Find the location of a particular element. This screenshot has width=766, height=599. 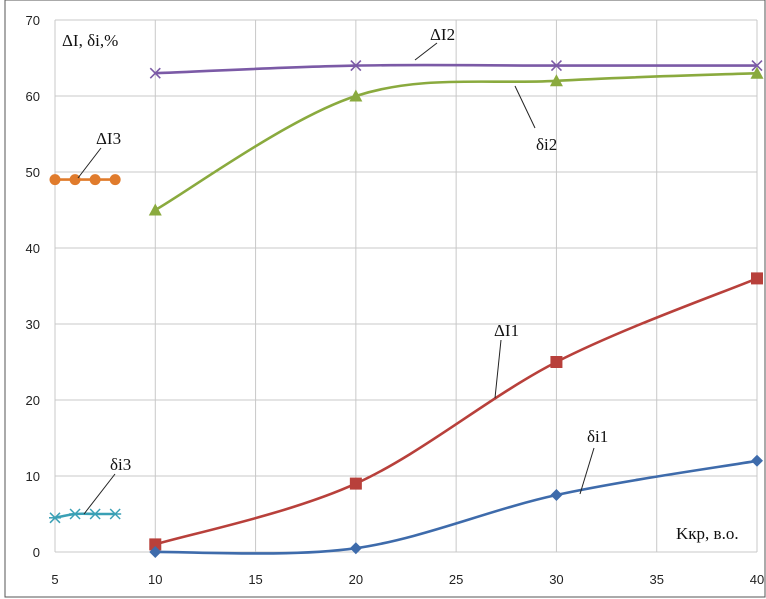

series-label-0: ΔI2 is located at coordinates (442, 34).